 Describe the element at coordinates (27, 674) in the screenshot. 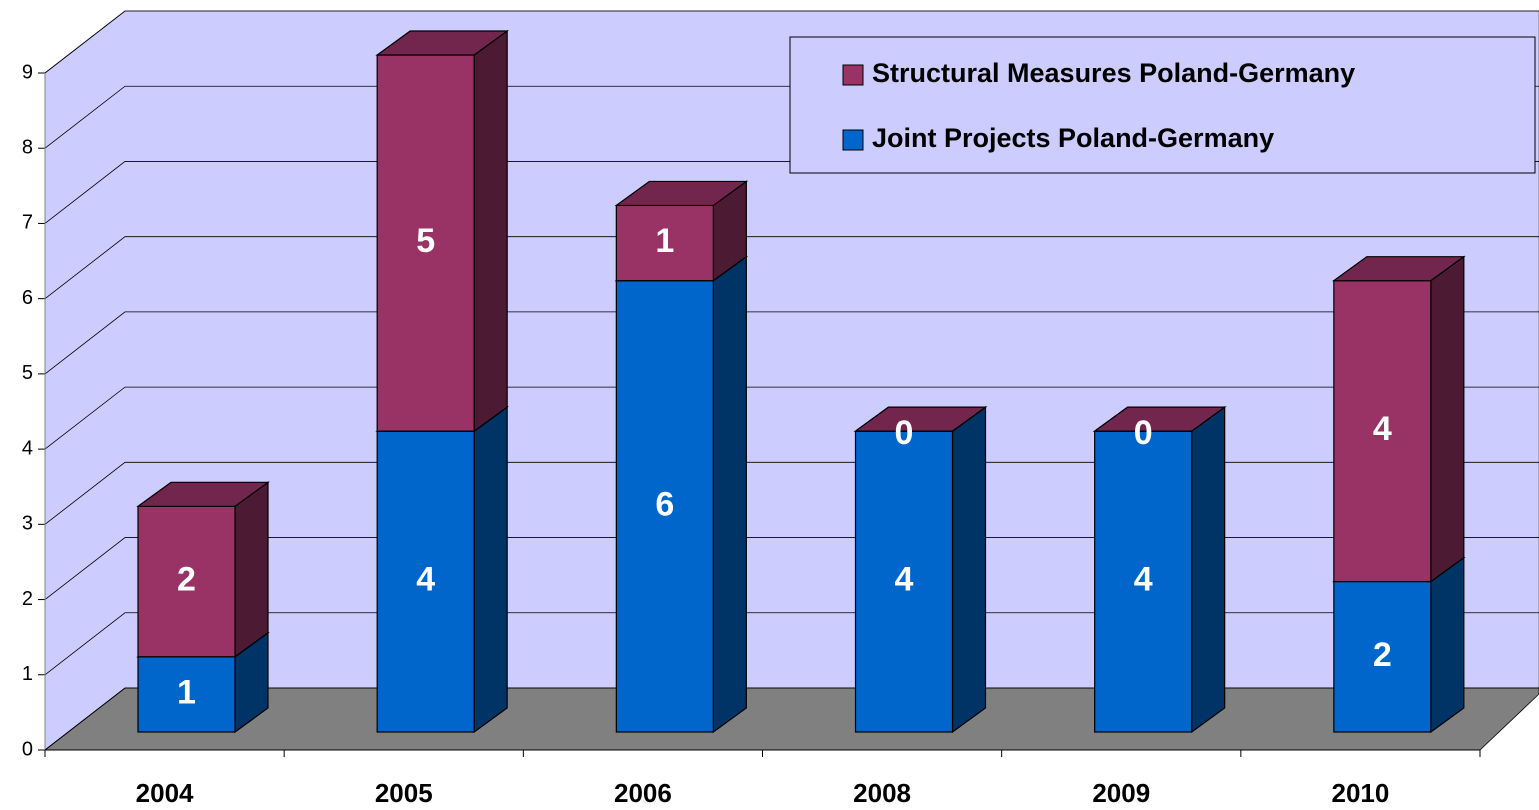

I see `y-tick-label: 1` at that location.